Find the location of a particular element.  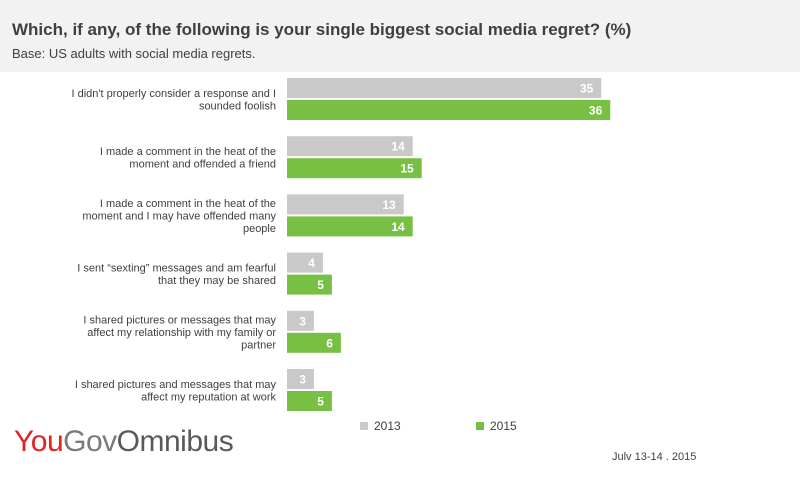

data-label-2015-3: 14 is located at coordinates (398, 227).